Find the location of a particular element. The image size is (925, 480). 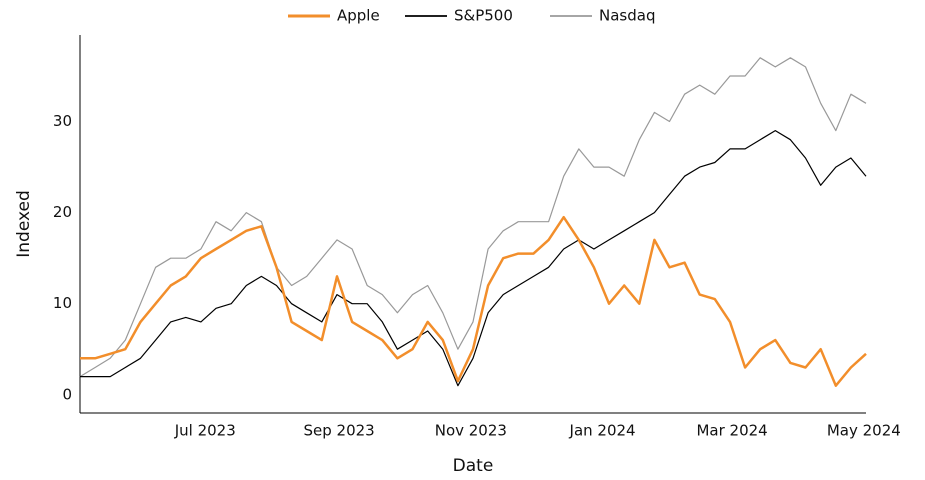

x-axis-label: Date is located at coordinates (473, 466).